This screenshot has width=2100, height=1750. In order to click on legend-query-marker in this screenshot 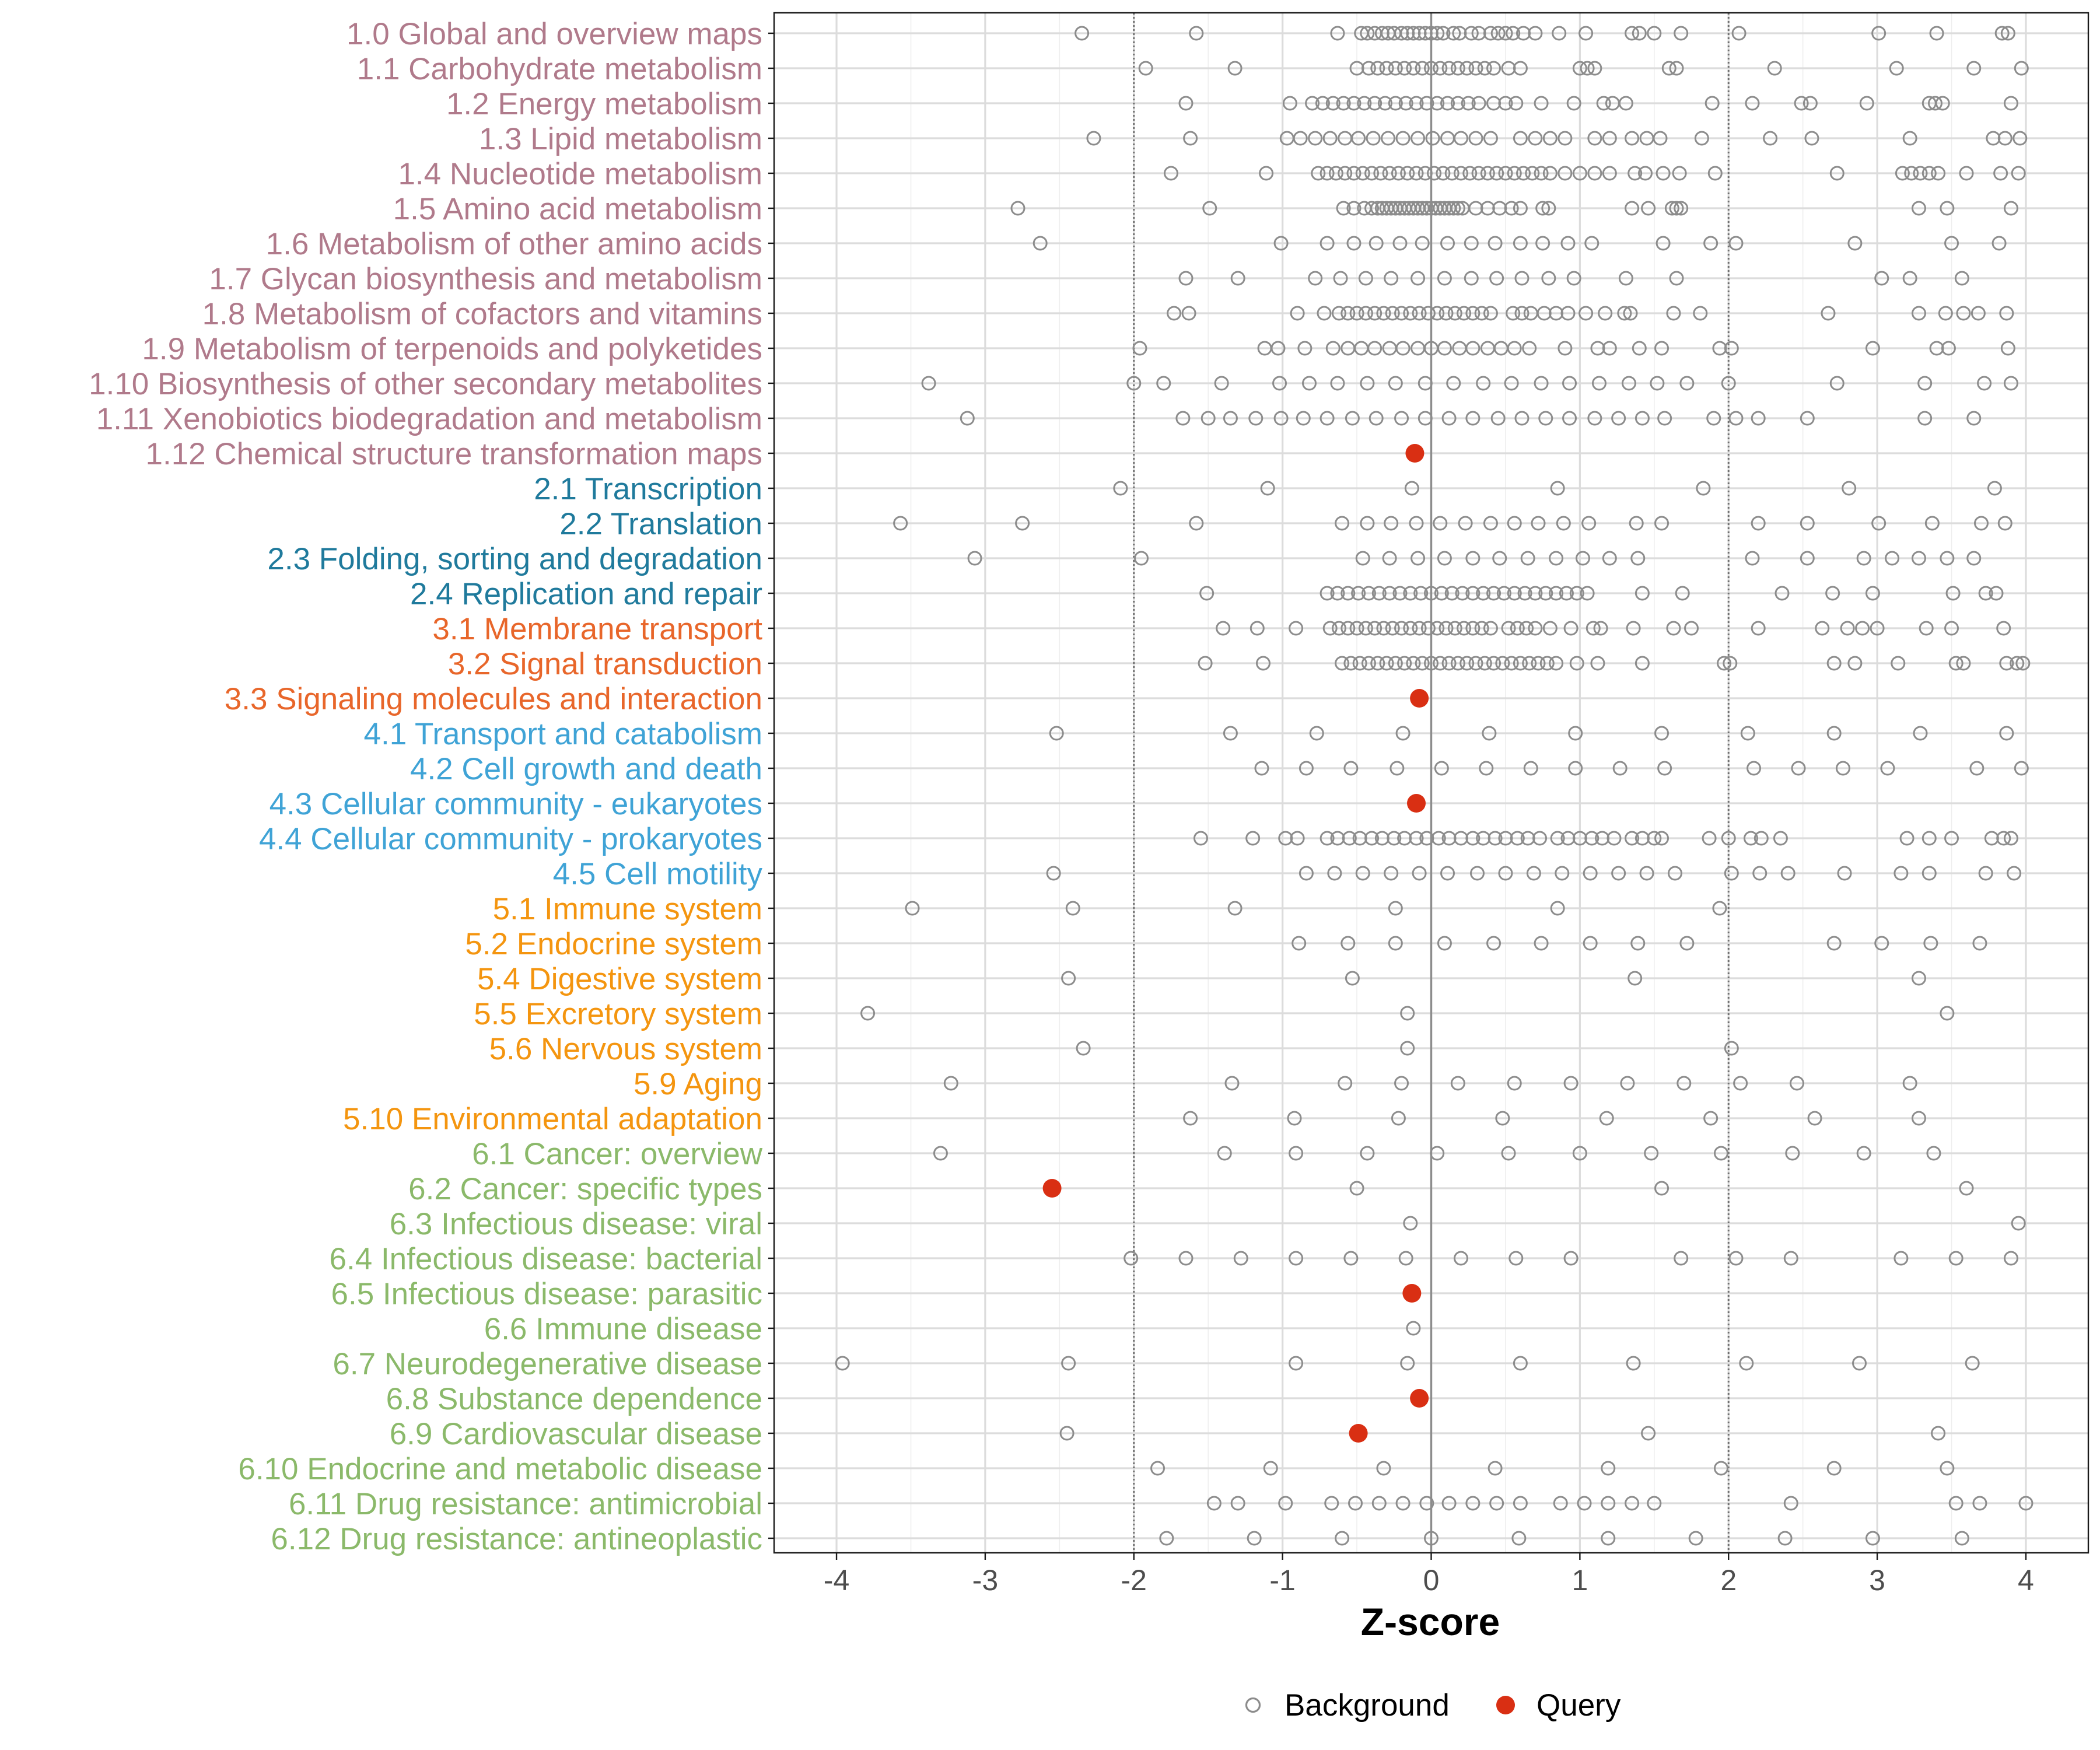, I will do `click(1505, 1705)`.